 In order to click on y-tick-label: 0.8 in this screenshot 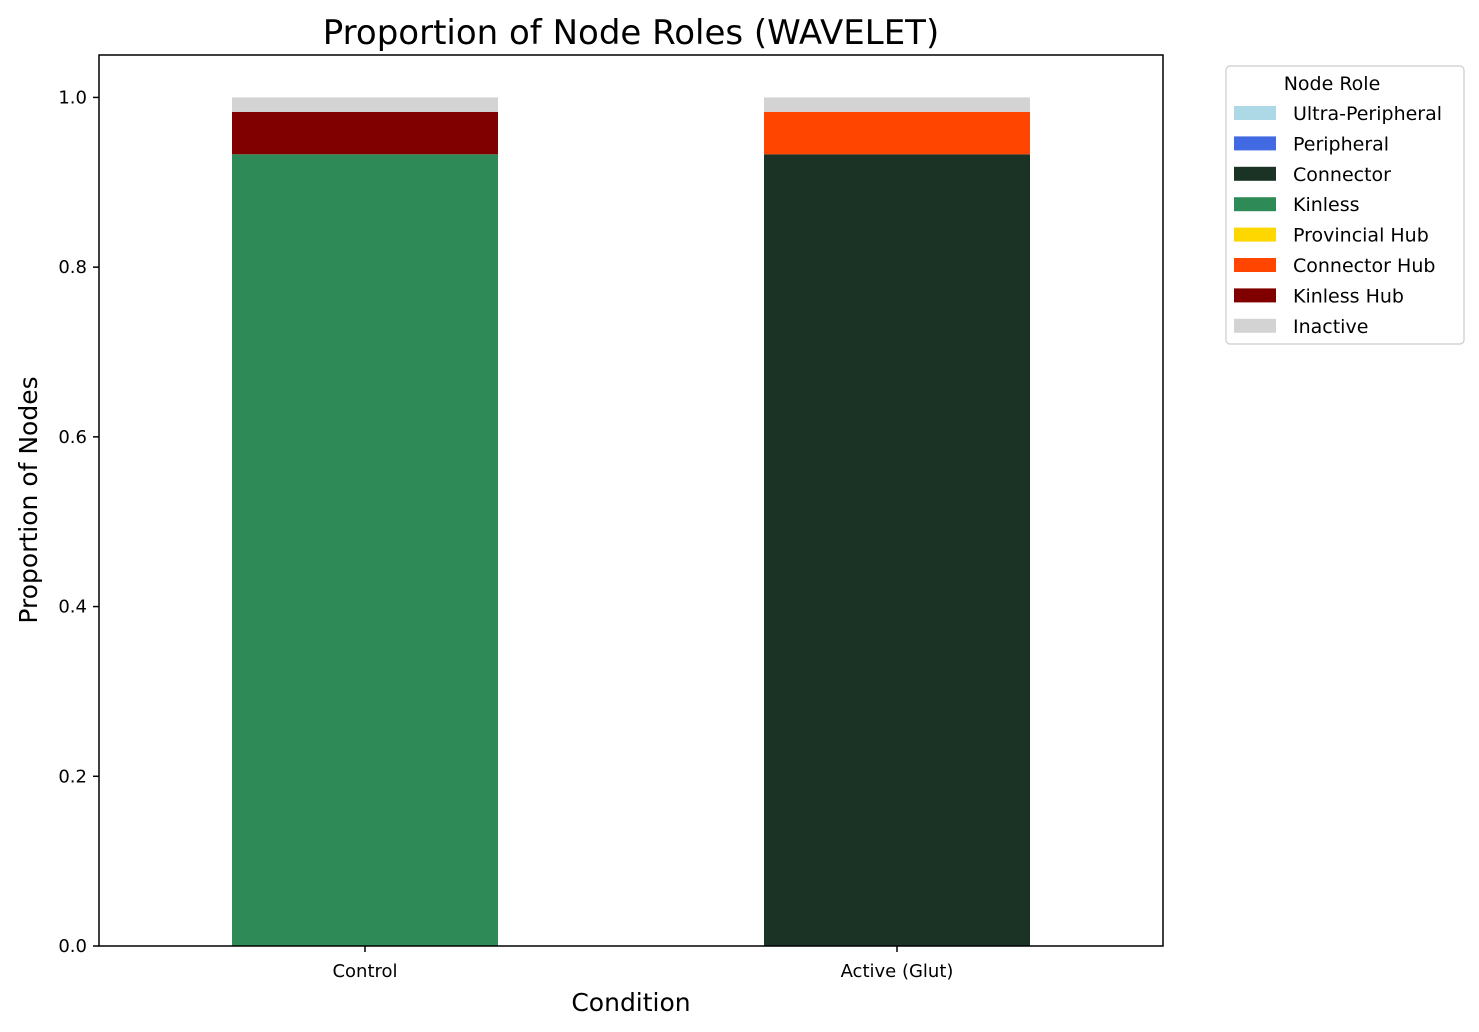, I will do `click(72, 267)`.